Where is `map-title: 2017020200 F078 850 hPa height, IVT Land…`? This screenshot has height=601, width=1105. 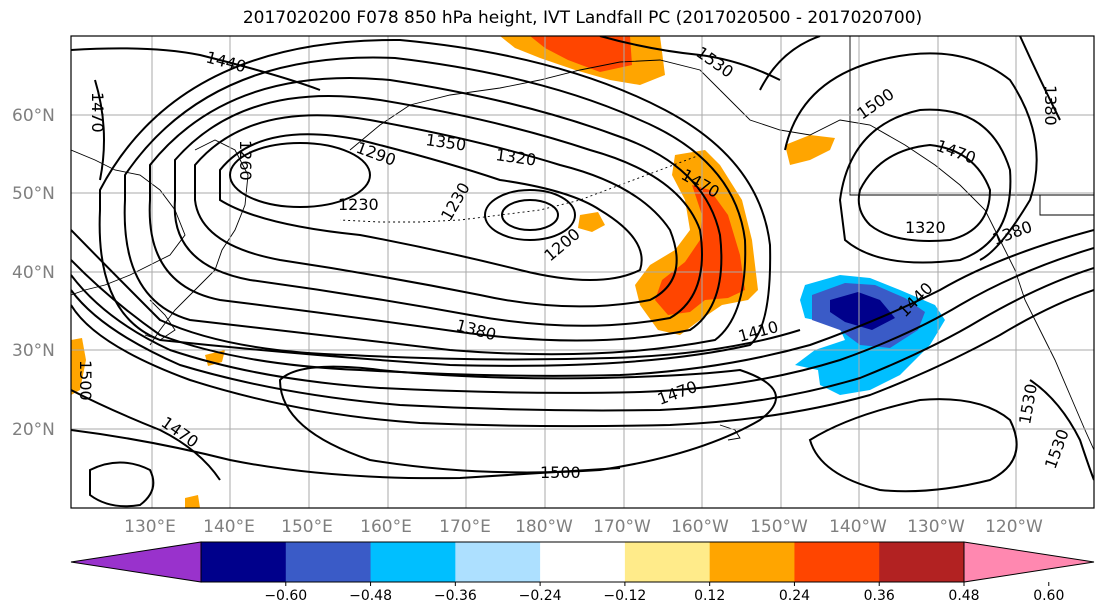 map-title: 2017020200 F078 850 hPa height, IVT Land… is located at coordinates (582, 18).